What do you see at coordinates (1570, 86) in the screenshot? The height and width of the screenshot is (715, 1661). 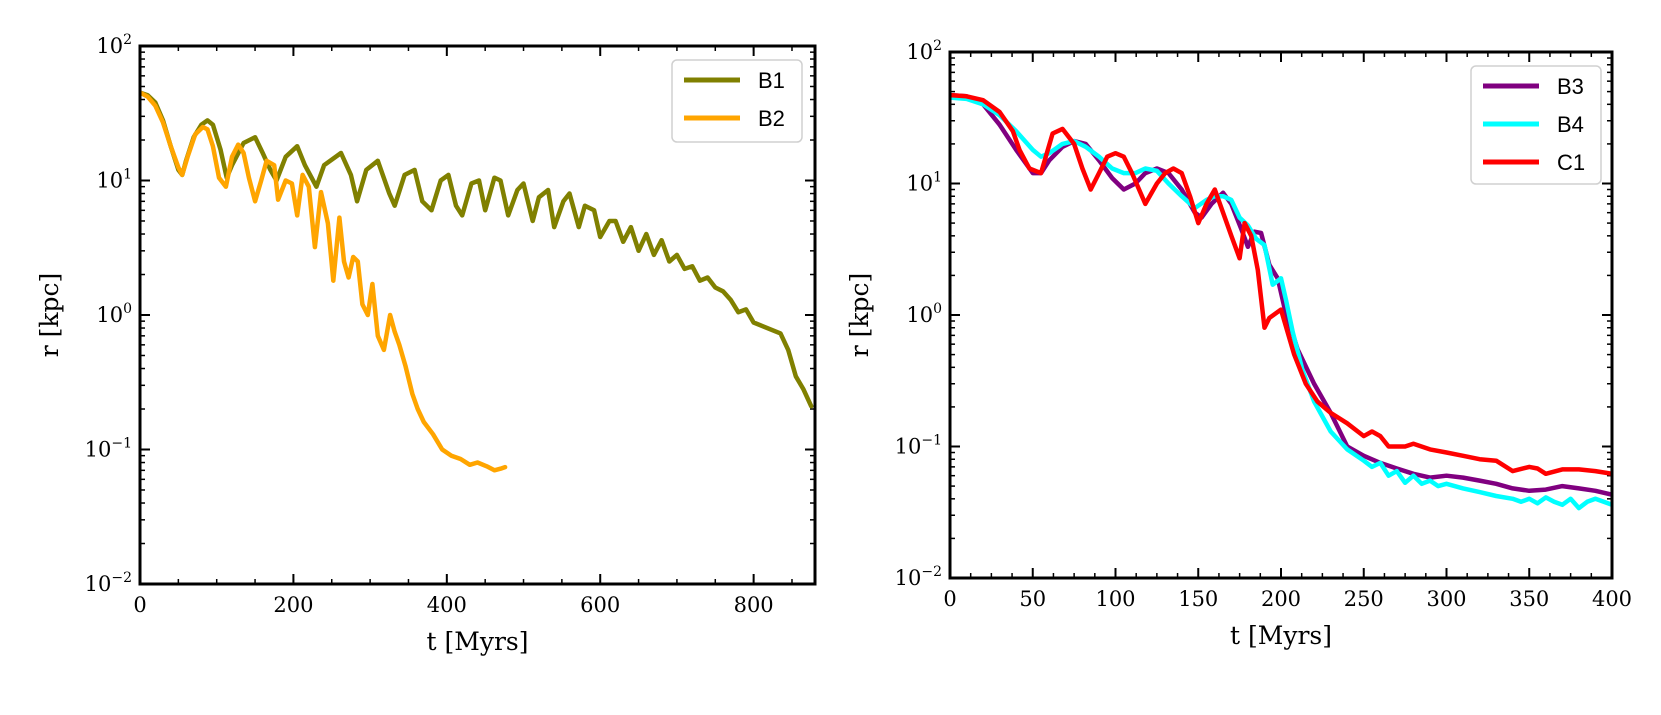 I see `legend-label-B3: B3` at bounding box center [1570, 86].